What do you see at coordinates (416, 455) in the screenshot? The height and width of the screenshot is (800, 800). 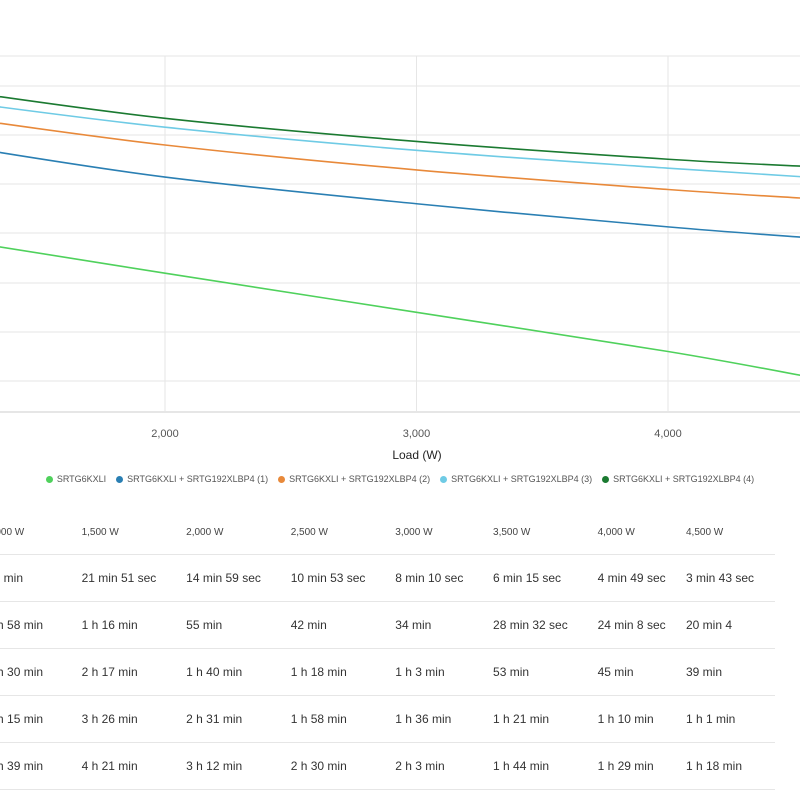 I see `x-axis-title: Load (W)` at bounding box center [416, 455].